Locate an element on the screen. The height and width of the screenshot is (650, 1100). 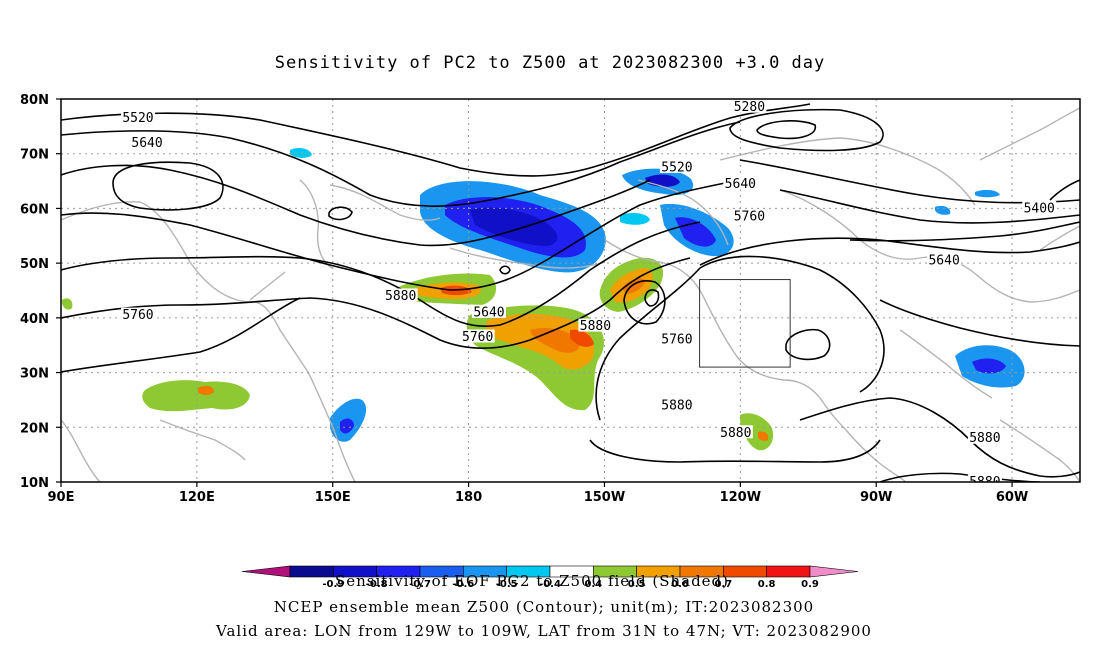
latitude-tick-labels: 80N 70N 60N 50N 40N 30N 20N 10N is located at coordinates (40, 292).